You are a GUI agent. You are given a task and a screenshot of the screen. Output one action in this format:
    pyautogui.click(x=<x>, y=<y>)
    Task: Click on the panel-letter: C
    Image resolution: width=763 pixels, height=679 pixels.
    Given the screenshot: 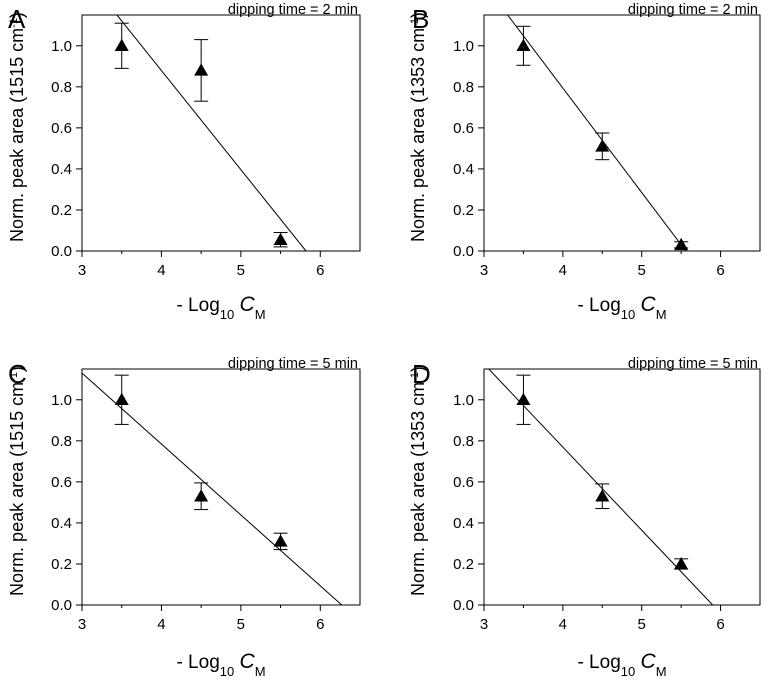 What is the action you would take?
    pyautogui.click(x=17, y=374)
    